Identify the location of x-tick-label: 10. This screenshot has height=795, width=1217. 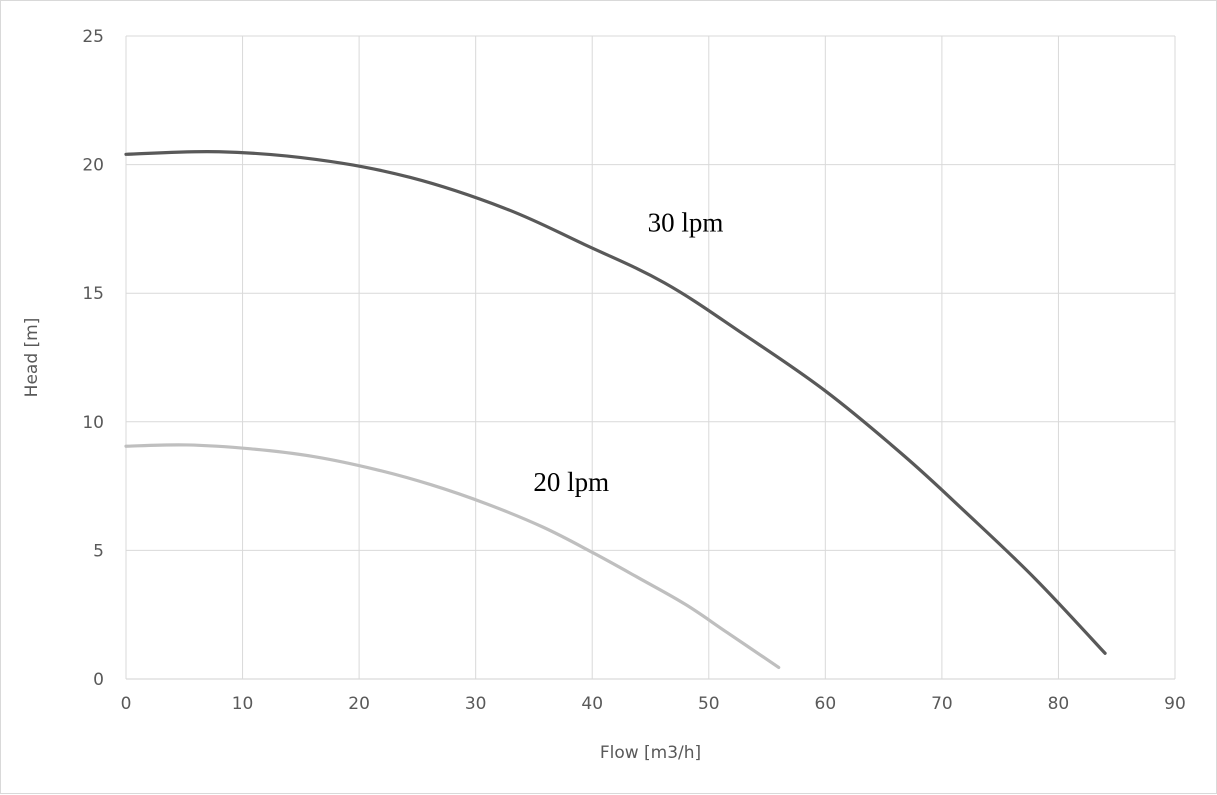
(243, 704).